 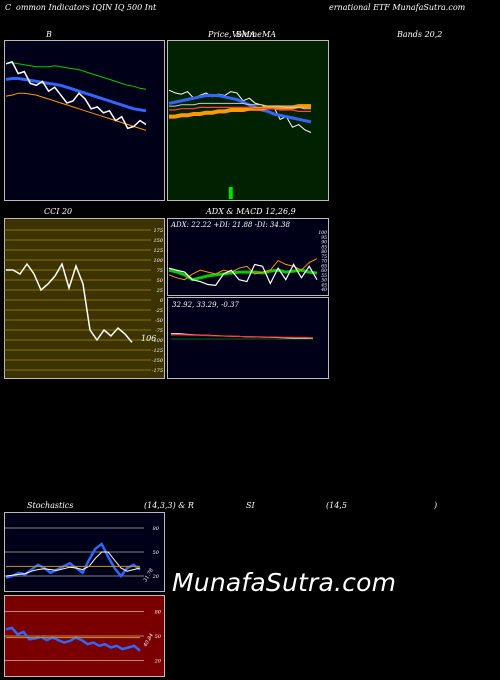 What do you see at coordinates (251, 211) in the screenshot?
I see `adx-macd-title: ADX & MACD 12,26,9` at bounding box center [251, 211].